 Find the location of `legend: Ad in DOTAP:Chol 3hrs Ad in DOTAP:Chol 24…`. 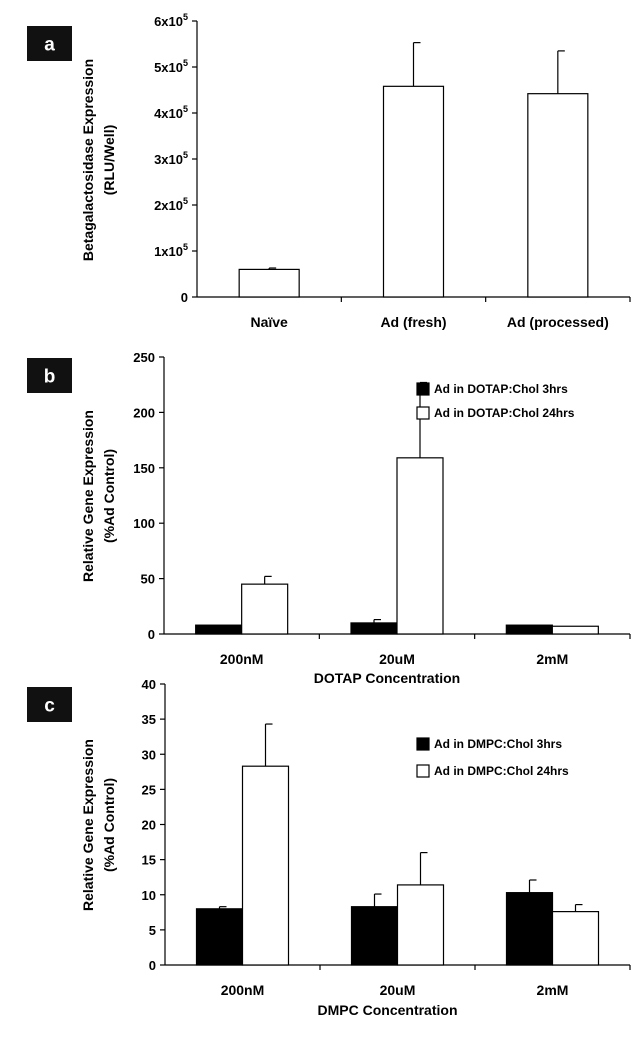

legend: Ad in DOTAP:Chol 3hrs Ad in DOTAP:Chol 24… is located at coordinates (495, 401).